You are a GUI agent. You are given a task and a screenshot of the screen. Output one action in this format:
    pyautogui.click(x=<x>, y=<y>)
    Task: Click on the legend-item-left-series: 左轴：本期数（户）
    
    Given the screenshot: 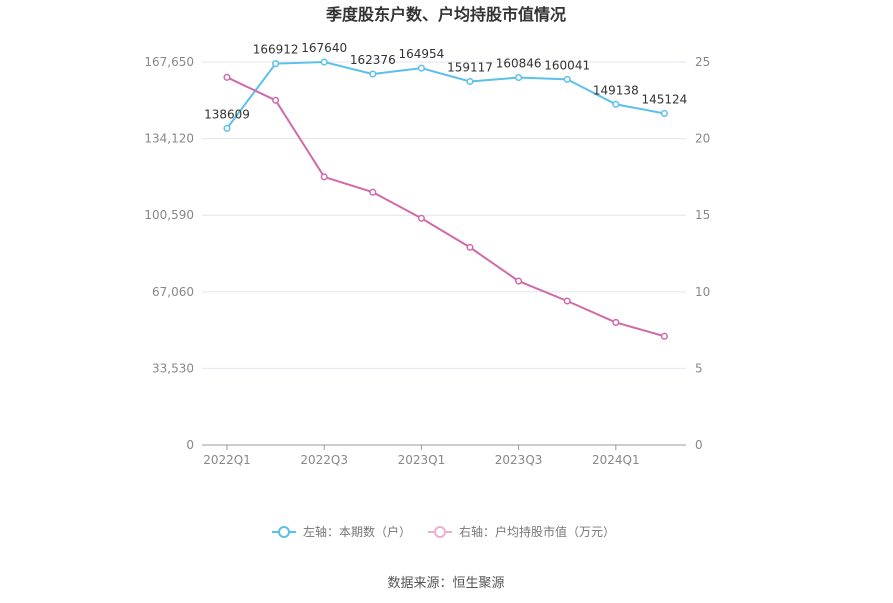 What is the action you would take?
    pyautogui.click(x=341, y=531)
    